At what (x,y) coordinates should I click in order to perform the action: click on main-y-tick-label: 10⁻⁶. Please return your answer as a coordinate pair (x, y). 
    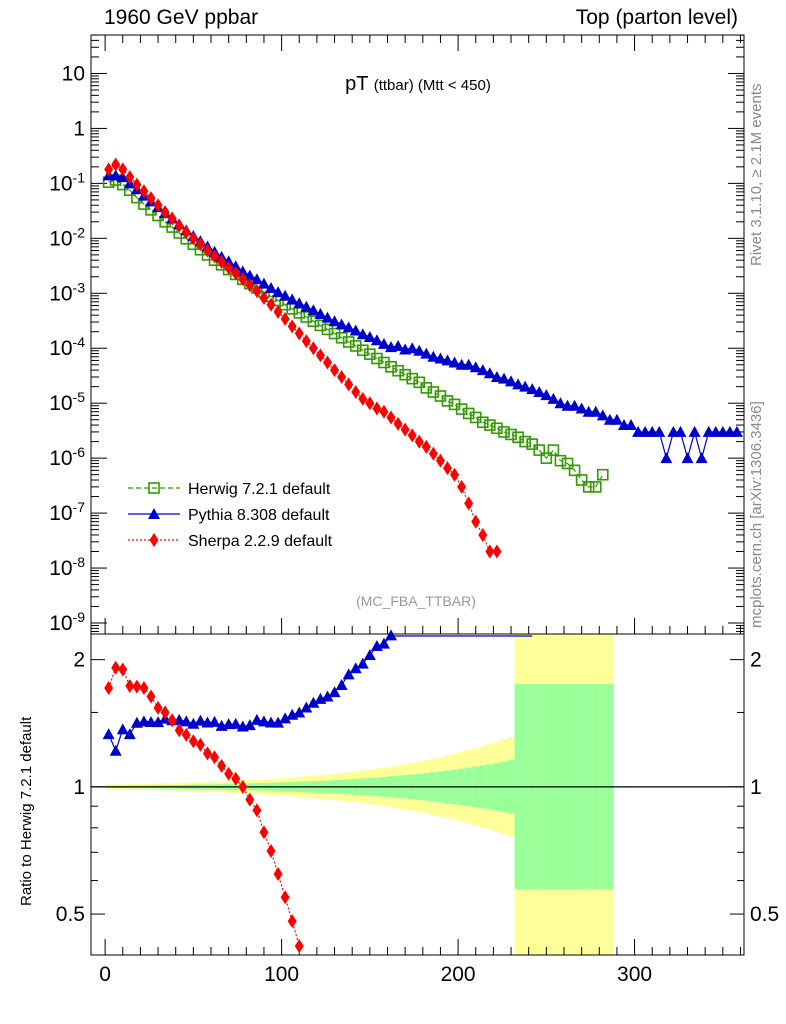
    Looking at the image, I should click on (67, 457).